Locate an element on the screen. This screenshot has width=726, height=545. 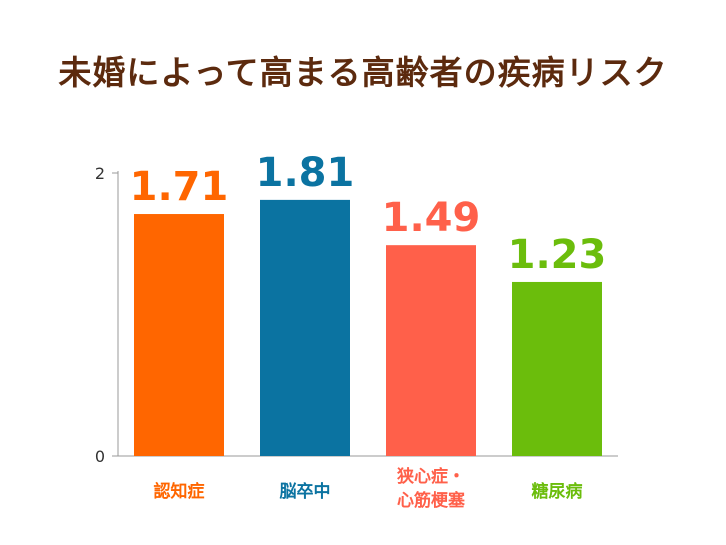
category-labels: 認知症 脳卒中 狭心症・心筋梗塞 糖尿病 is located at coordinates (368, 488).